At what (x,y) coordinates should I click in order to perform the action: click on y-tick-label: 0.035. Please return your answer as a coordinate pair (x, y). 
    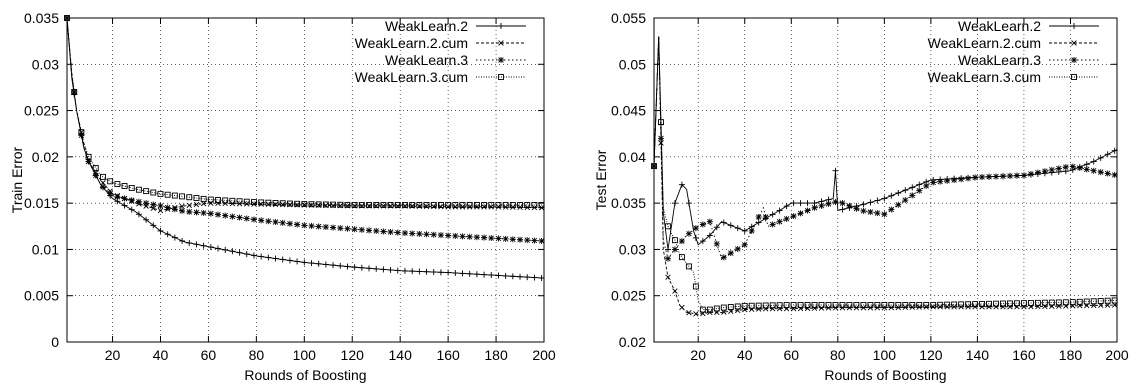
    Looking at the image, I should click on (628, 203).